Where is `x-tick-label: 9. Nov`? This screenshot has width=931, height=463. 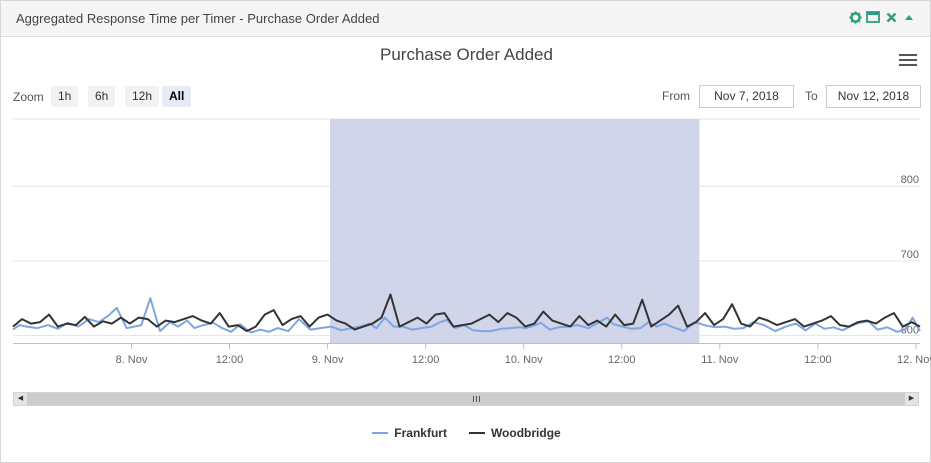 x-tick-label: 9. Nov is located at coordinates (328, 360).